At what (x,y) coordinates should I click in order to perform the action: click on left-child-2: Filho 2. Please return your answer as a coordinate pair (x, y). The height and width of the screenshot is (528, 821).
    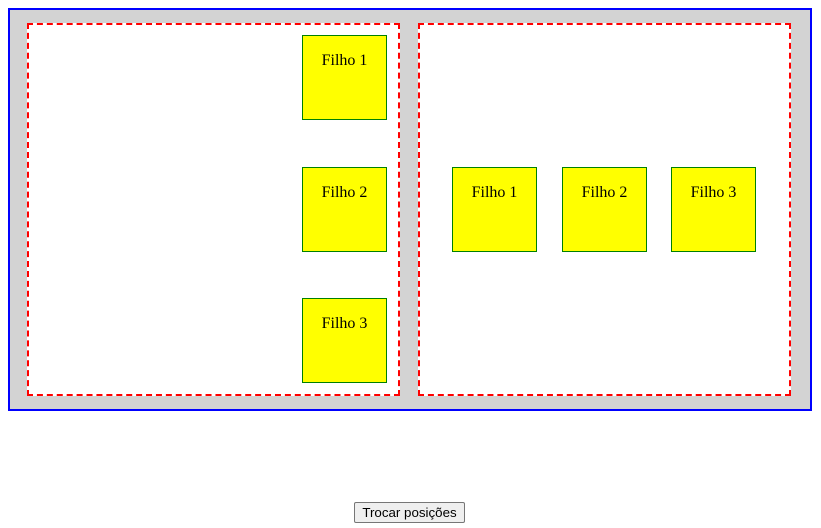
    Looking at the image, I should click on (344, 209).